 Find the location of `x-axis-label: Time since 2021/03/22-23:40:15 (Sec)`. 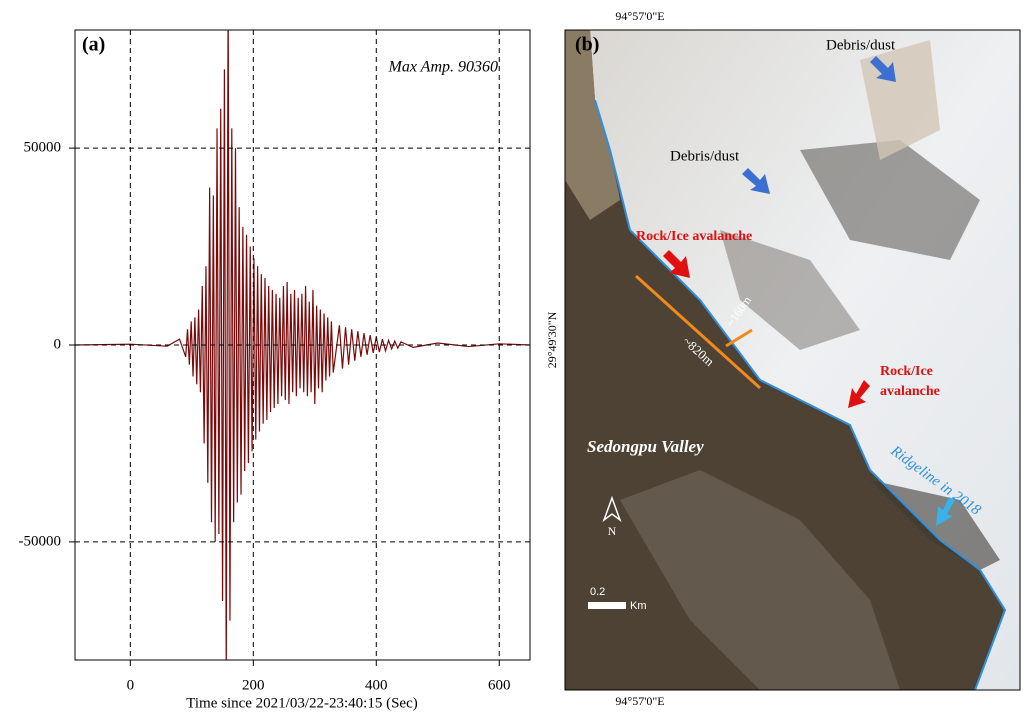

x-axis-label: Time since 2021/03/22-23:40:15 (Sec) is located at coordinates (302, 703).